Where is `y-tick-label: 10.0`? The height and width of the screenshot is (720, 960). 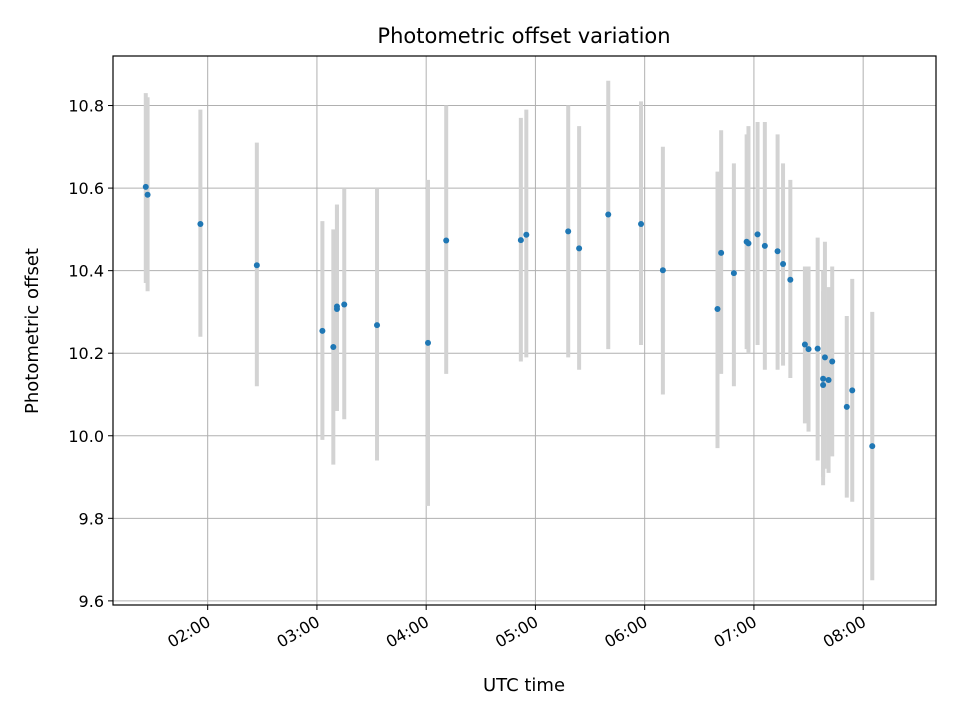 y-tick-label: 10.0 is located at coordinates (86, 436).